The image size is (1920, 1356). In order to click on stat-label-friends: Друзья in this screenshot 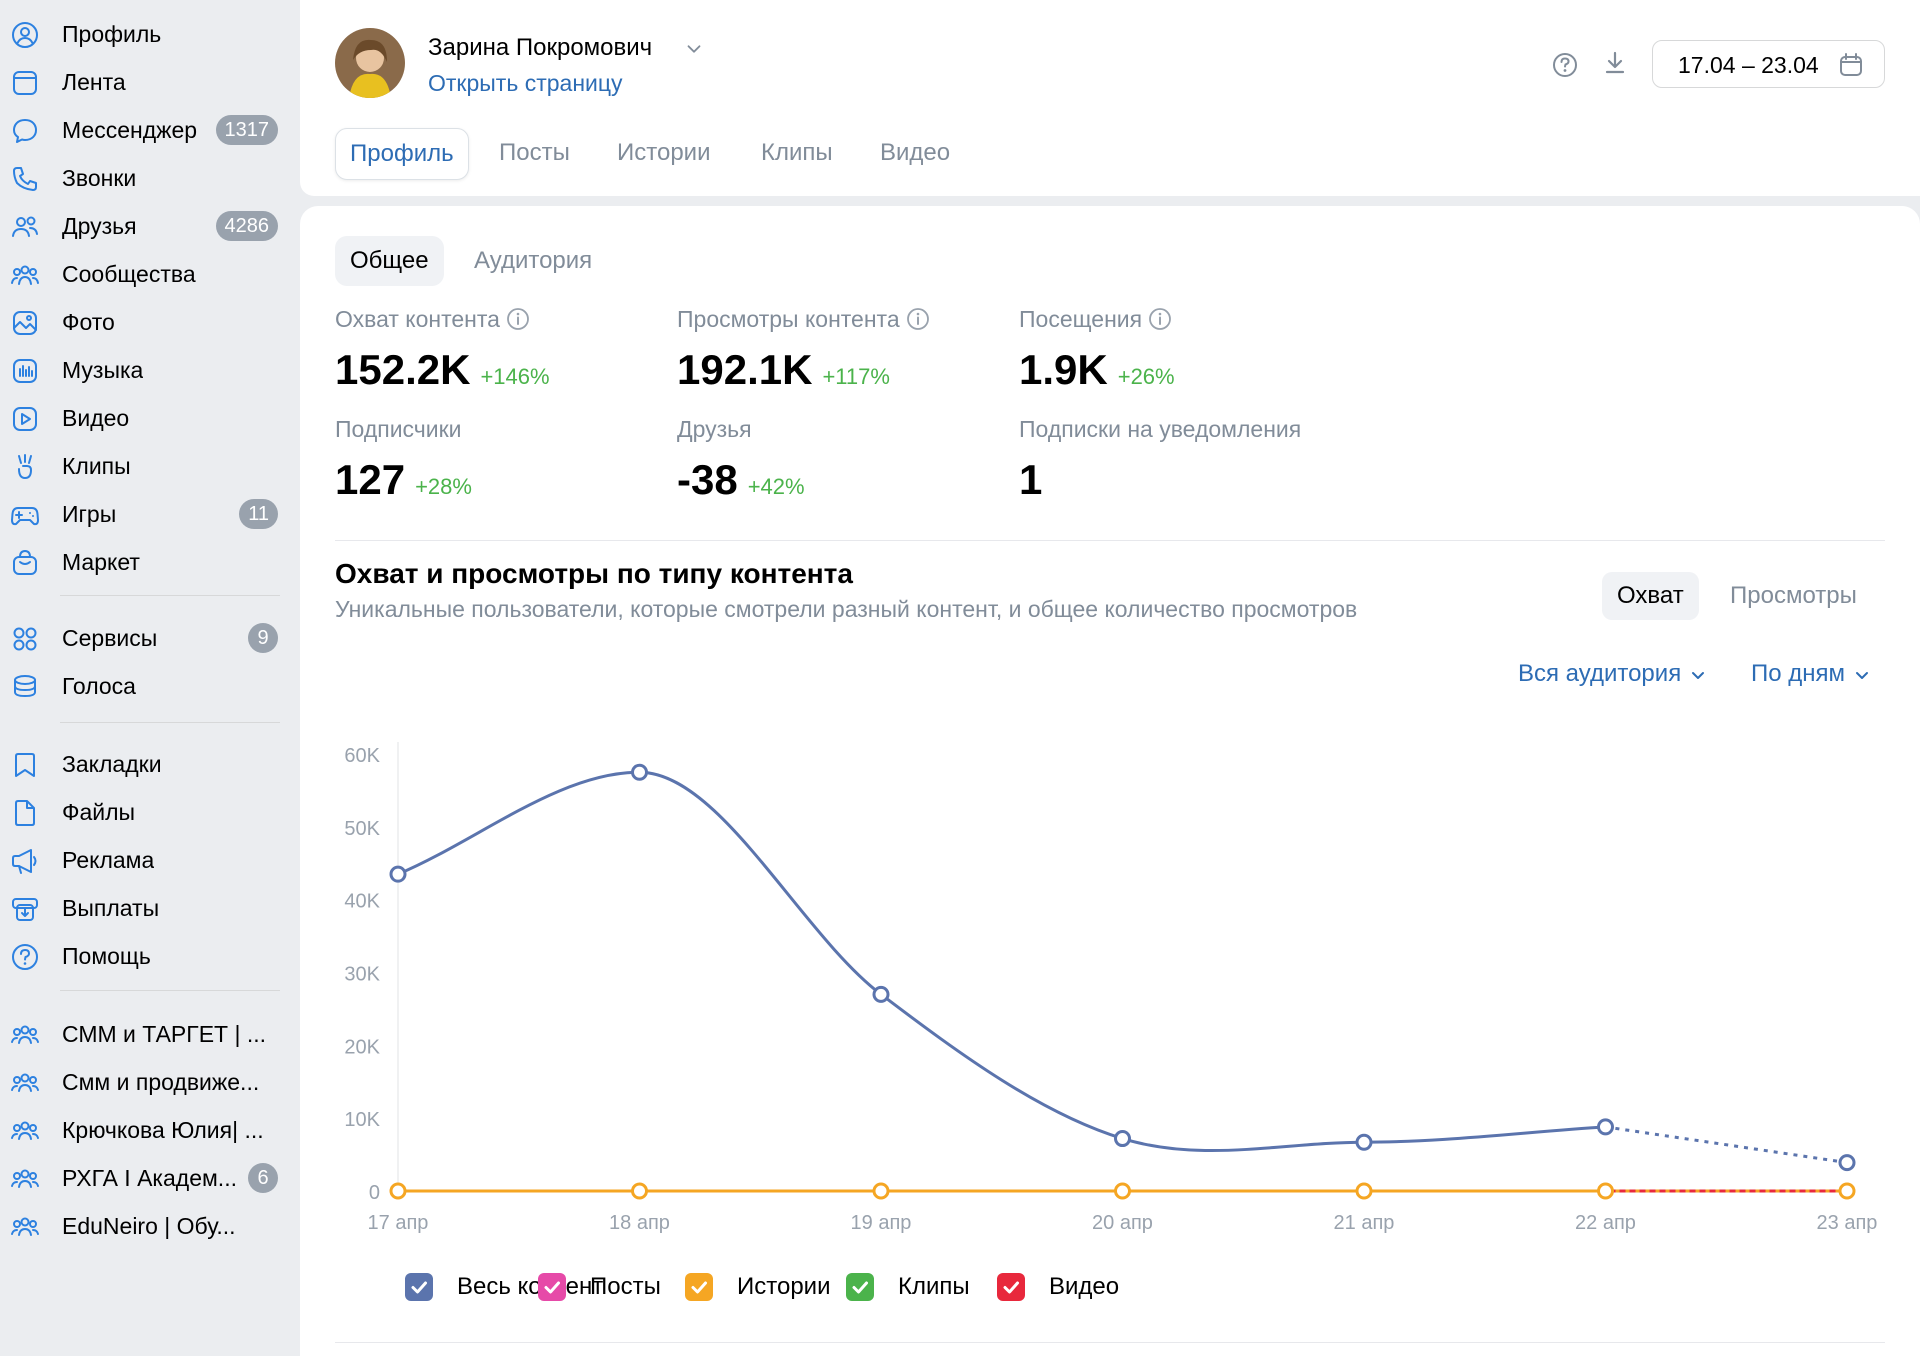, I will do `click(714, 429)`.